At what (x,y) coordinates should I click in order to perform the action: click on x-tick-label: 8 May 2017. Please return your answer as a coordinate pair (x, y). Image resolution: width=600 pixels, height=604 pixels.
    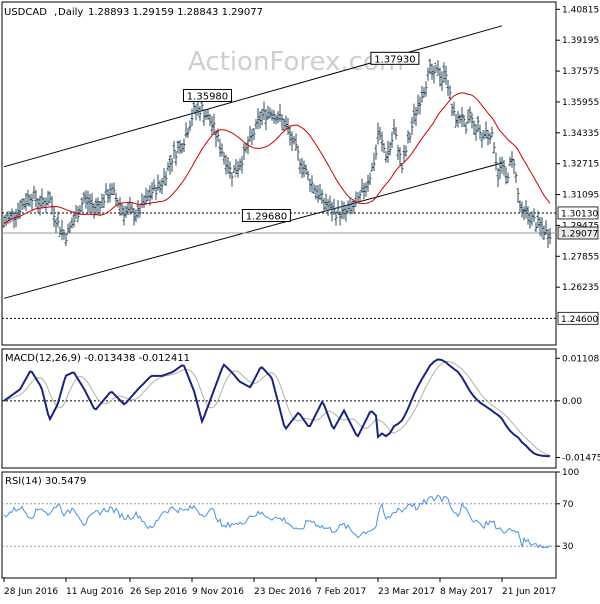
    Looking at the image, I should click on (466, 592).